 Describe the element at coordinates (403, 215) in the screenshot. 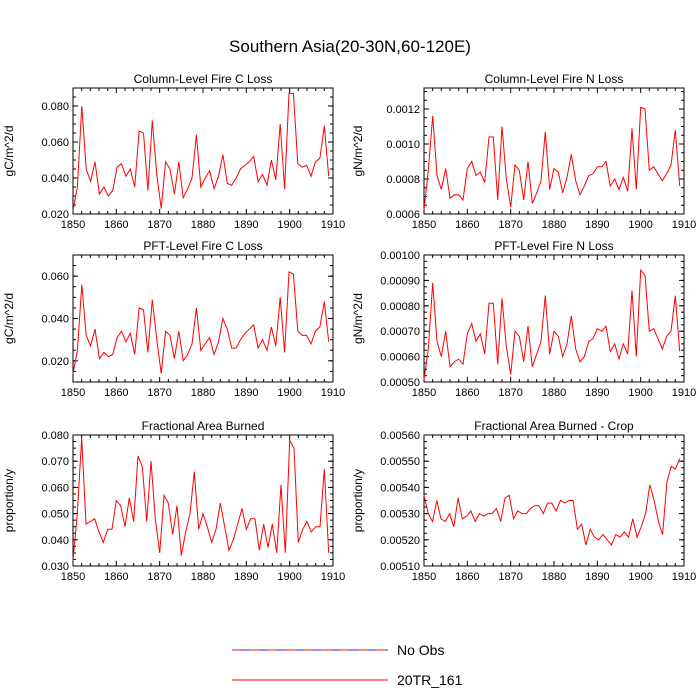

I see `y-tick-label: 0.0006` at that location.